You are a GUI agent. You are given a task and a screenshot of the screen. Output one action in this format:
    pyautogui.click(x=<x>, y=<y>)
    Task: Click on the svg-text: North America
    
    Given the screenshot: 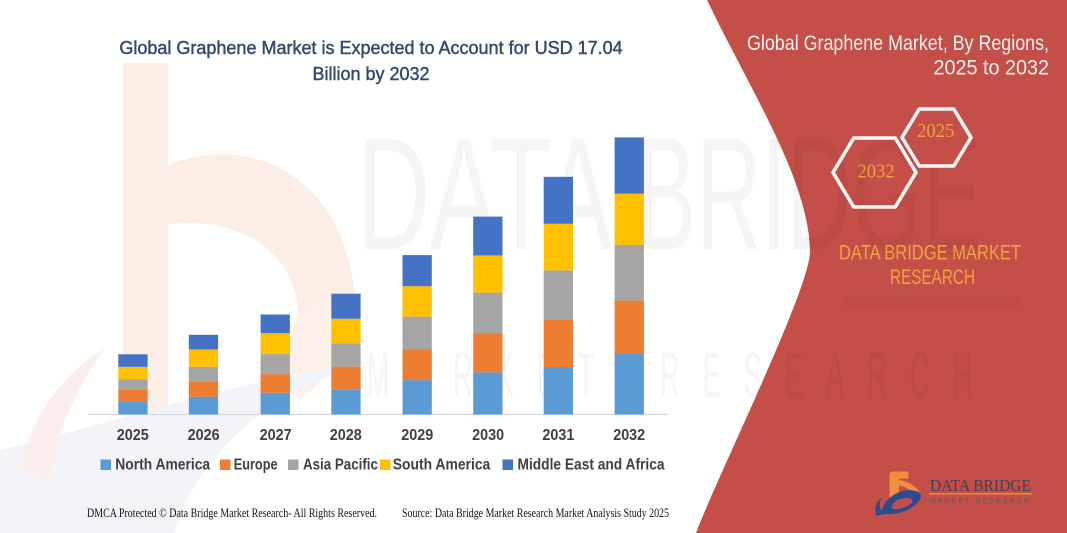 What is the action you would take?
    pyautogui.click(x=162, y=465)
    